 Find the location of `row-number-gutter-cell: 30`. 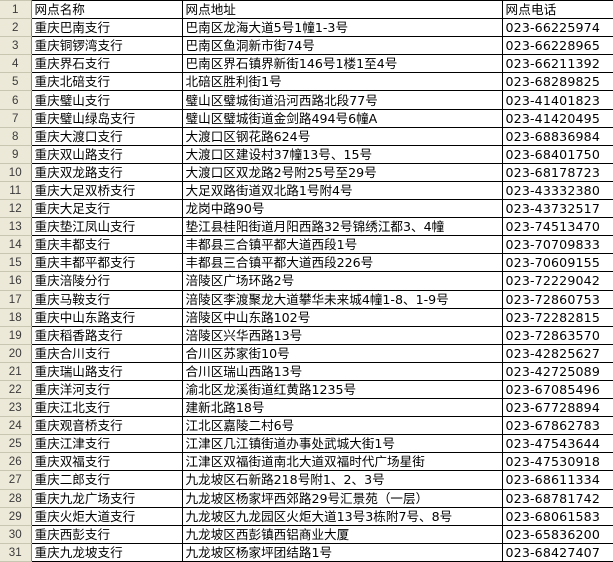

row-number-gutter-cell: 30 is located at coordinates (16, 534).